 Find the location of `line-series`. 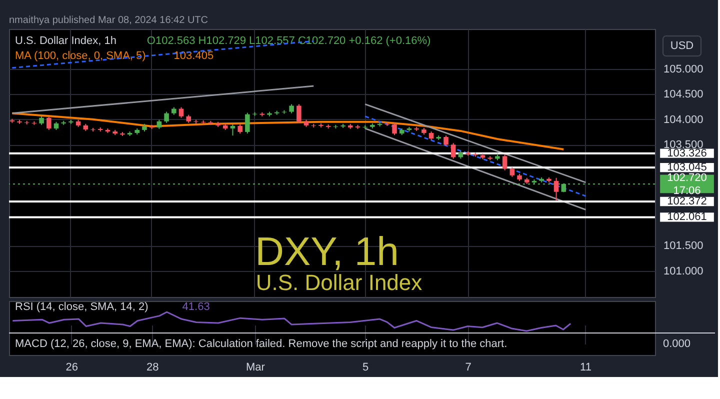

line-series is located at coordinates (288, 131).